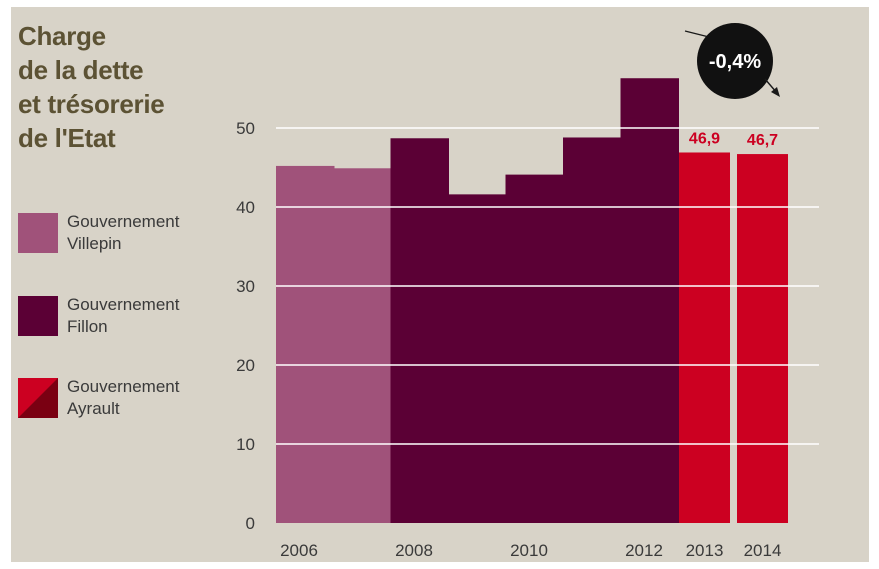 The height and width of the screenshot is (569, 879). I want to click on chart-title-line: Charge, so click(62, 36).